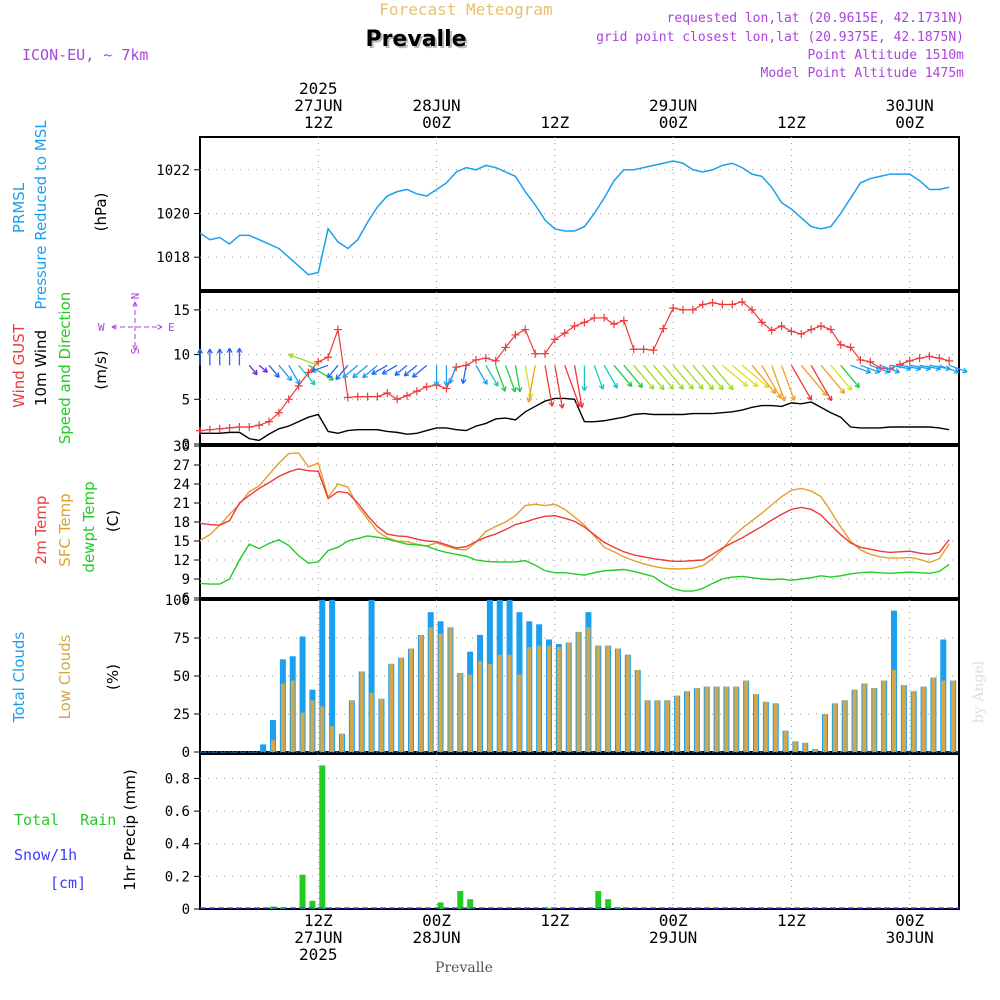 Image resolution: width=1000 pixels, height=1000 pixels. Describe the element at coordinates (181, 715) in the screenshot. I see `clouds-ytick-label: 25` at that location.